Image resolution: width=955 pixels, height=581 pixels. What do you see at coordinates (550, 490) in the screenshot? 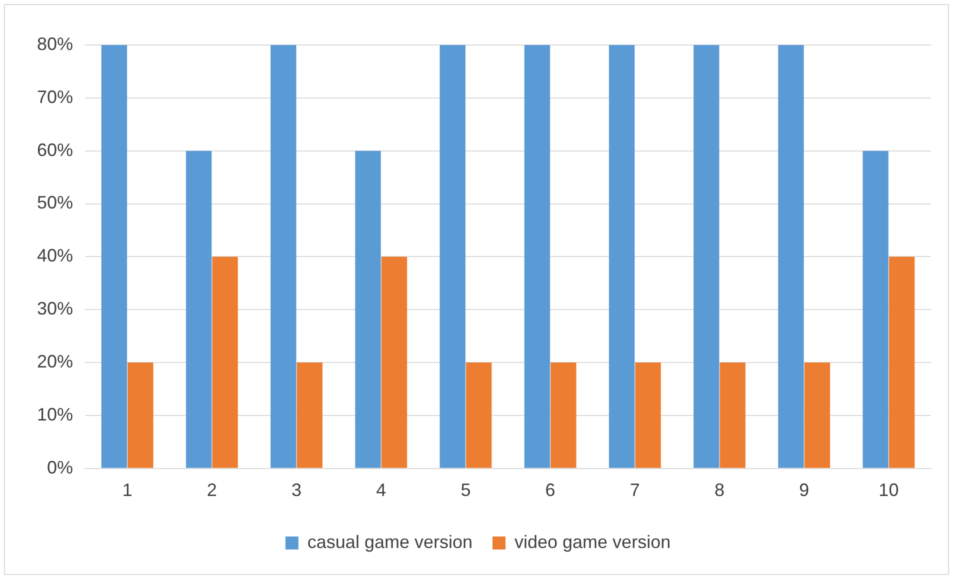
I see `x-tick-label: 6` at bounding box center [550, 490].